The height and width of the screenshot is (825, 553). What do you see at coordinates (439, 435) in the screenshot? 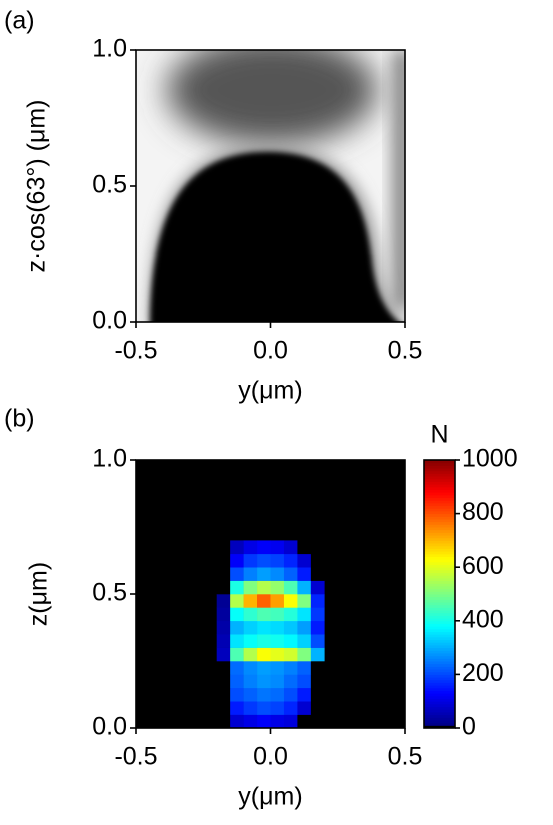
I see `colorbar-label: N` at bounding box center [439, 435].